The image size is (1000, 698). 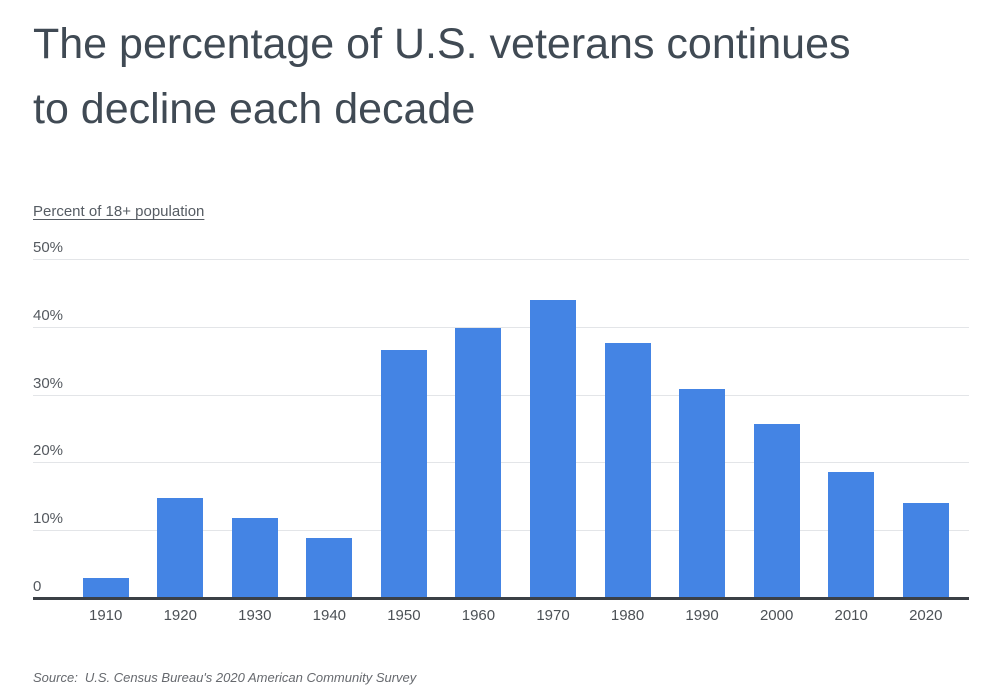 I want to click on x-tick-label-2000: 2000, so click(x=776, y=615).